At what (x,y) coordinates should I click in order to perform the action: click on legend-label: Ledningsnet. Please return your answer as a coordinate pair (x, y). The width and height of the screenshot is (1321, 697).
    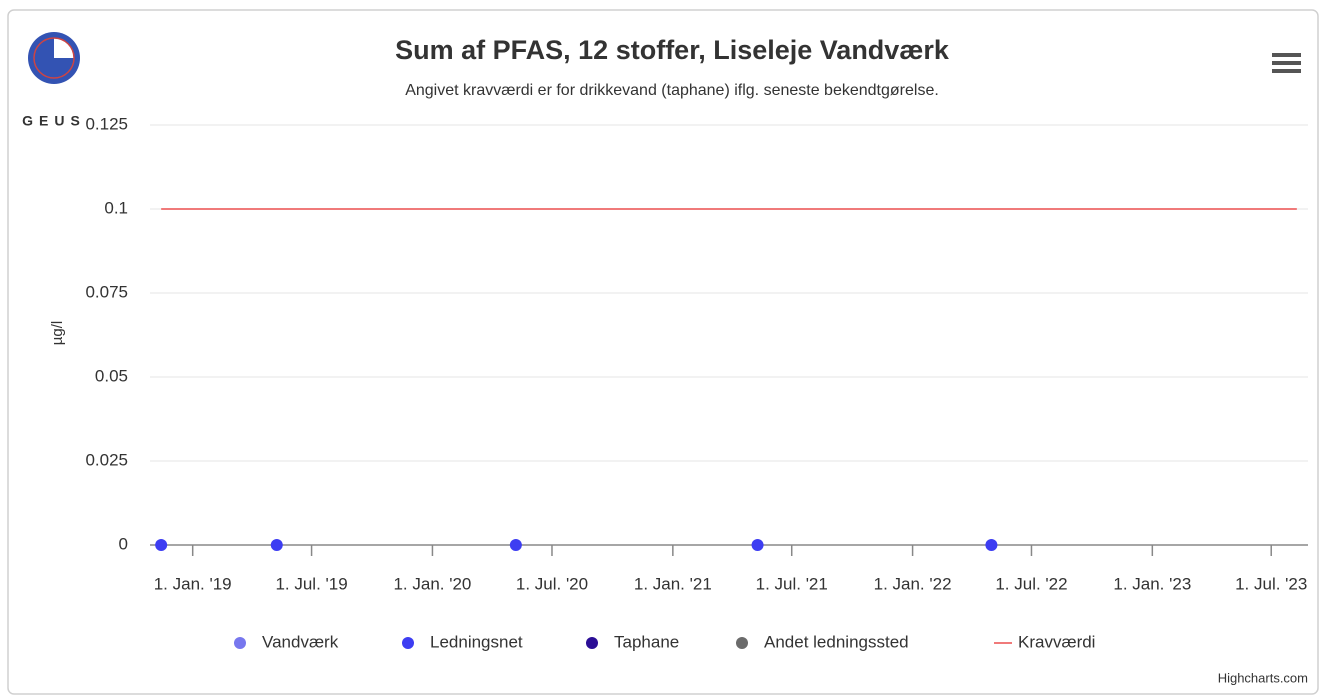
    Looking at the image, I should click on (476, 641).